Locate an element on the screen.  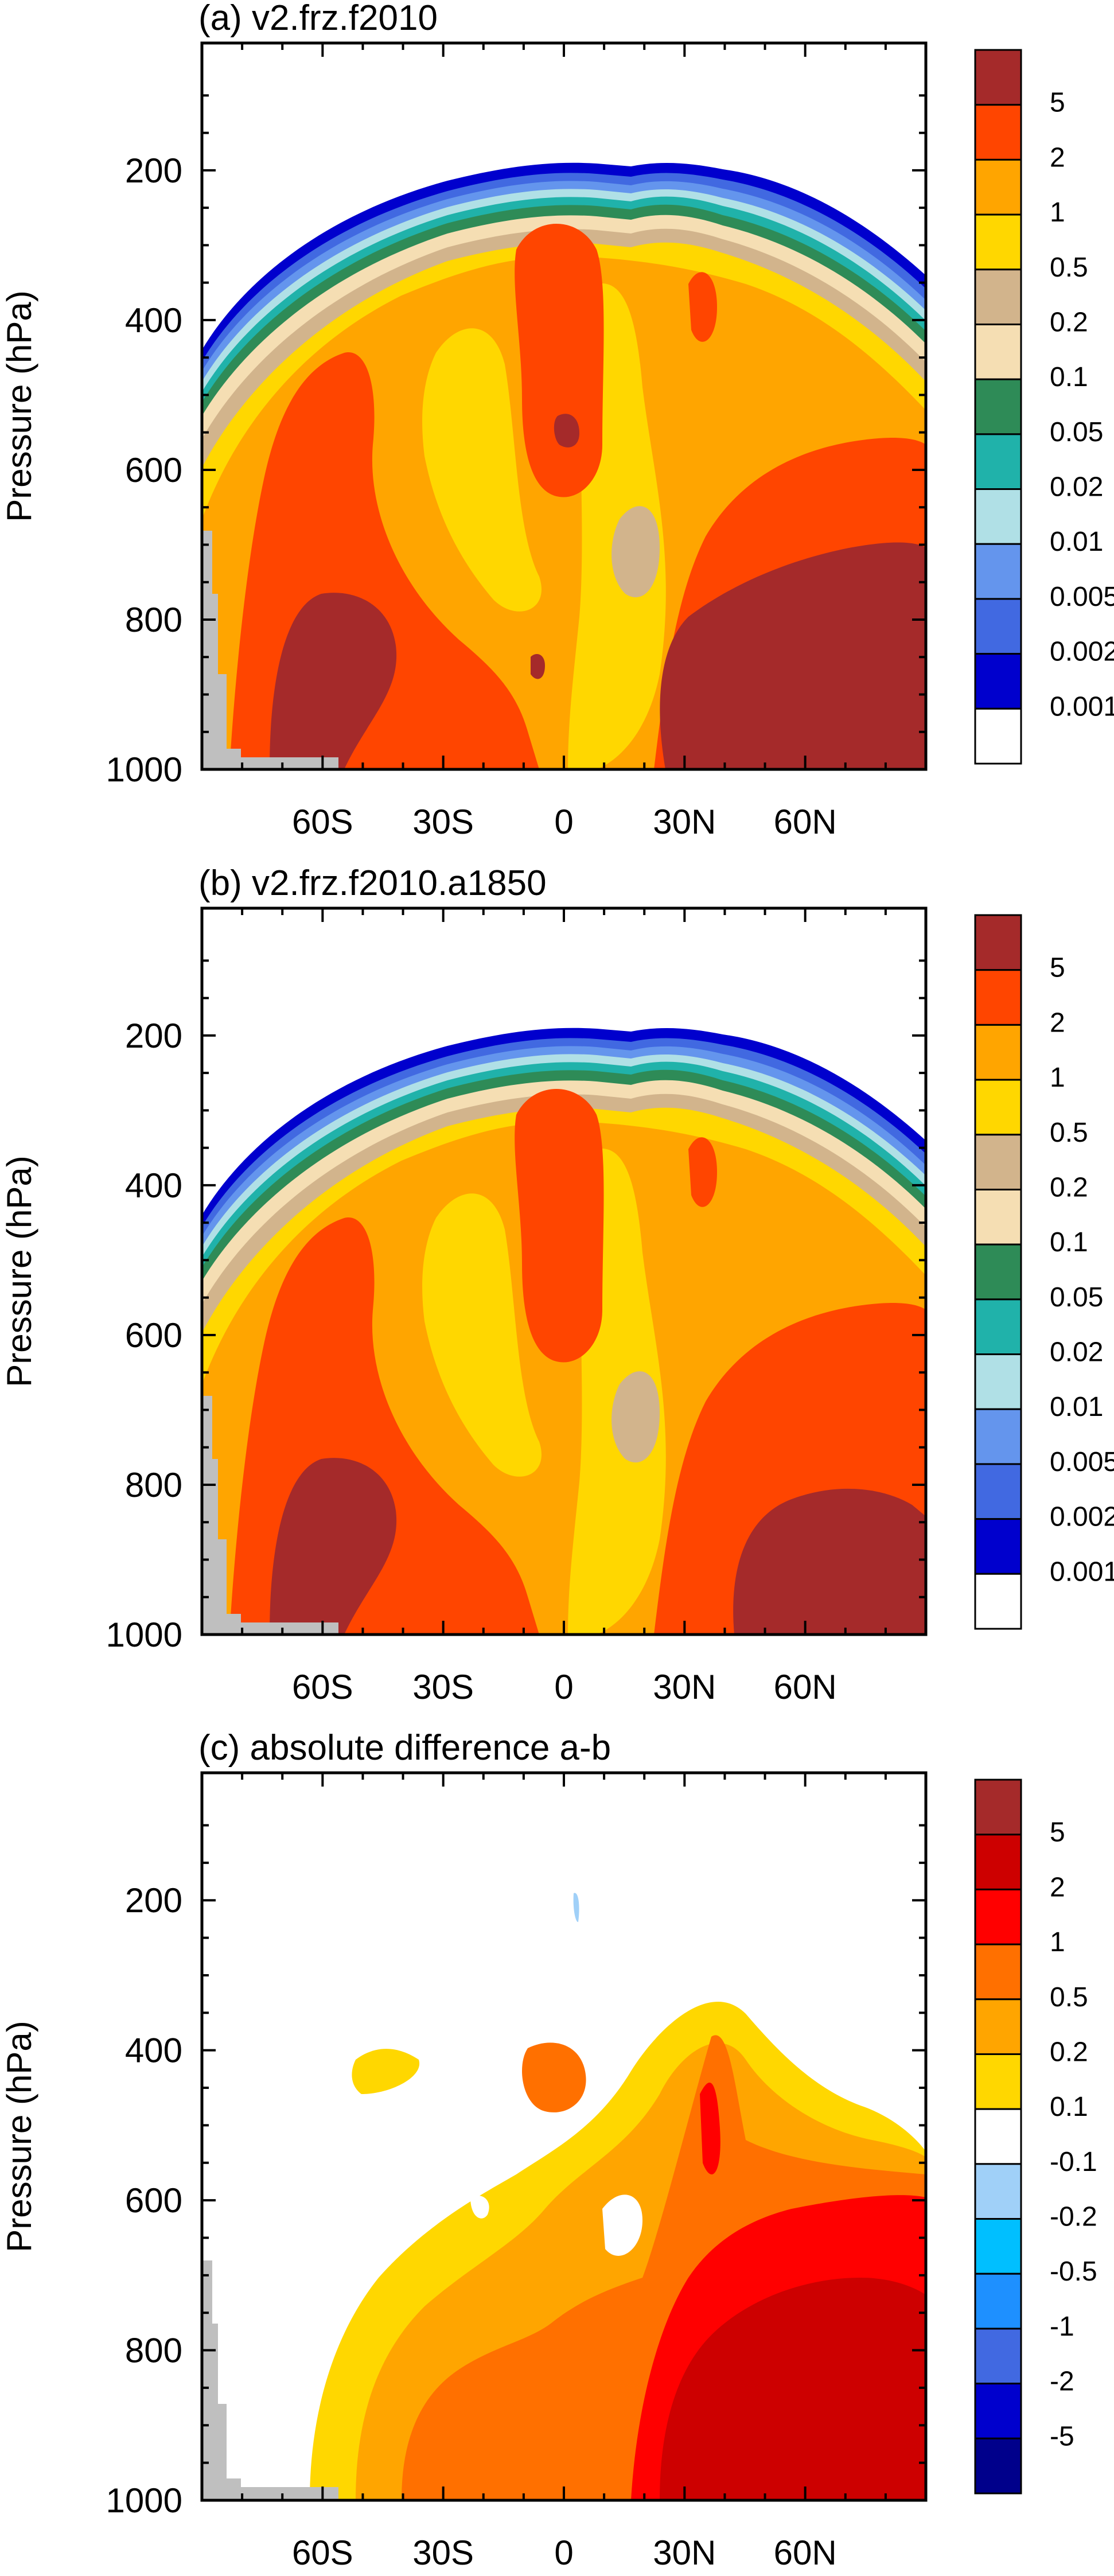
colorbar-label: 0.2 is located at coordinates (1069, 2052).